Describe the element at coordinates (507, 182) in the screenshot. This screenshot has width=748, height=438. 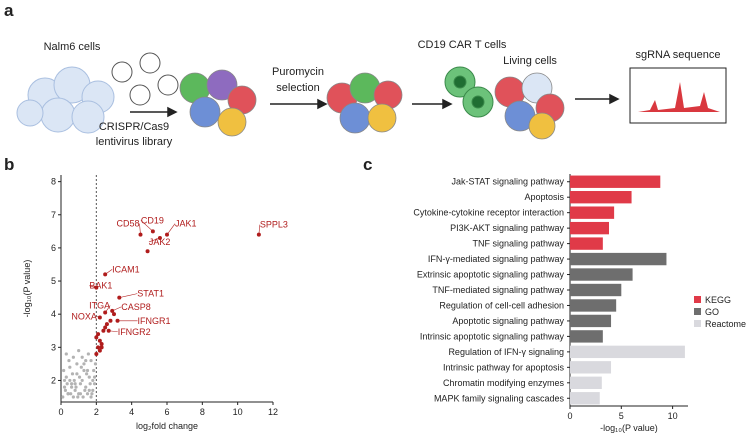
I see `category-label: Jak-STAT signaling pathway` at that location.